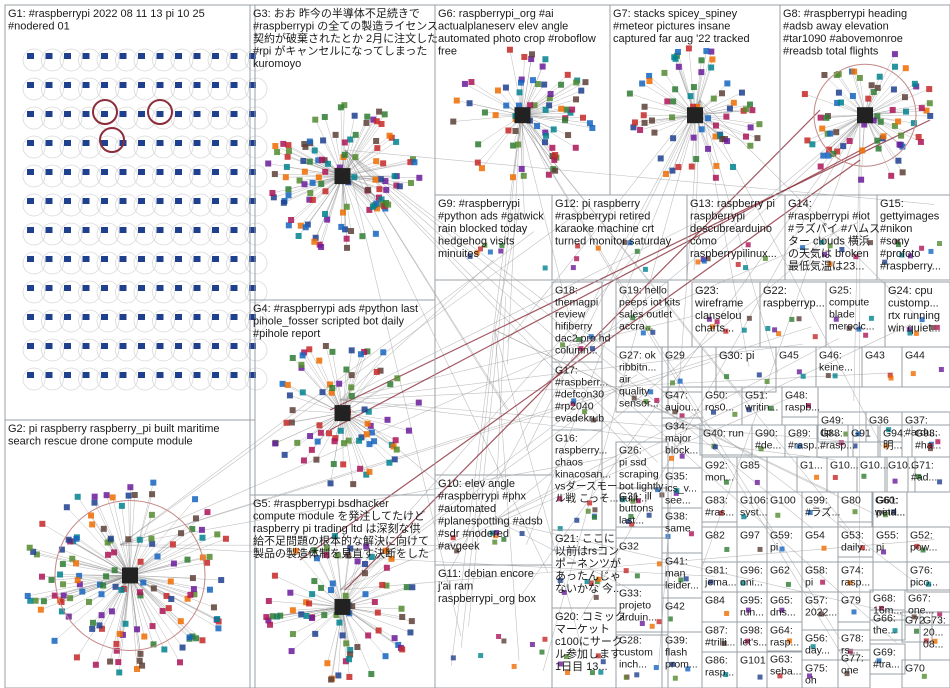  I want to click on group-label-line: G66:, so click(884, 619).